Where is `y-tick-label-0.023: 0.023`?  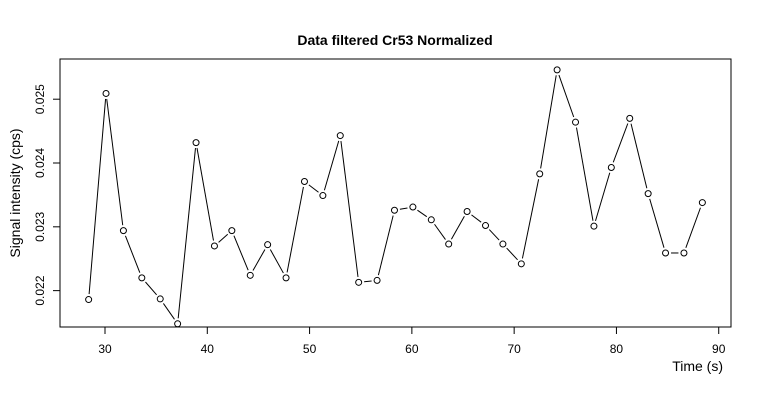 y-tick-label-0.023: 0.023 is located at coordinates (40, 226).